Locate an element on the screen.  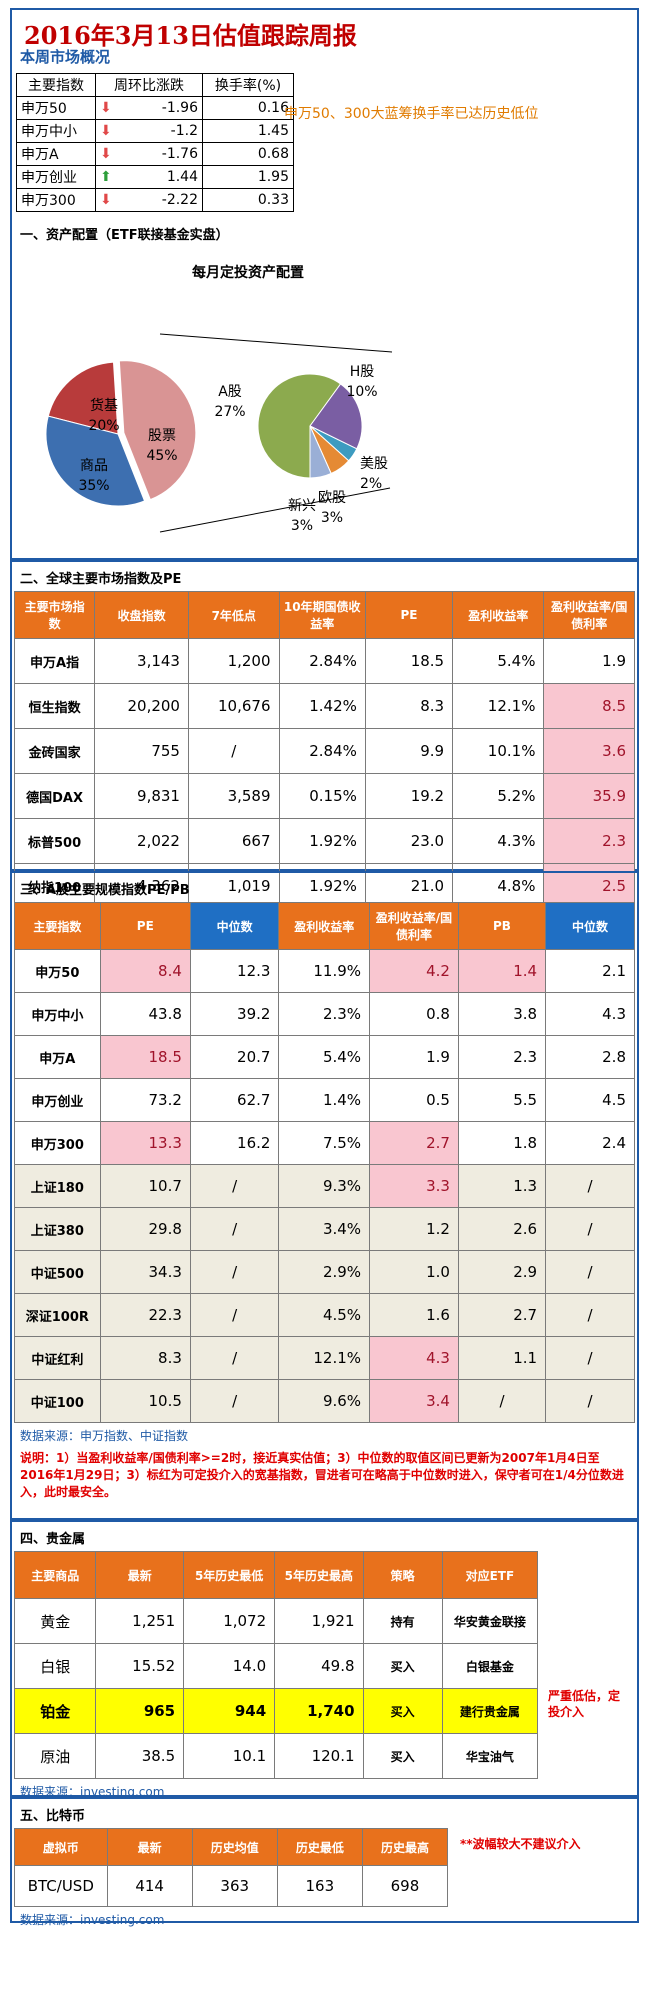
cell-pe-med: 20.7 is located at coordinates (234, 1057).